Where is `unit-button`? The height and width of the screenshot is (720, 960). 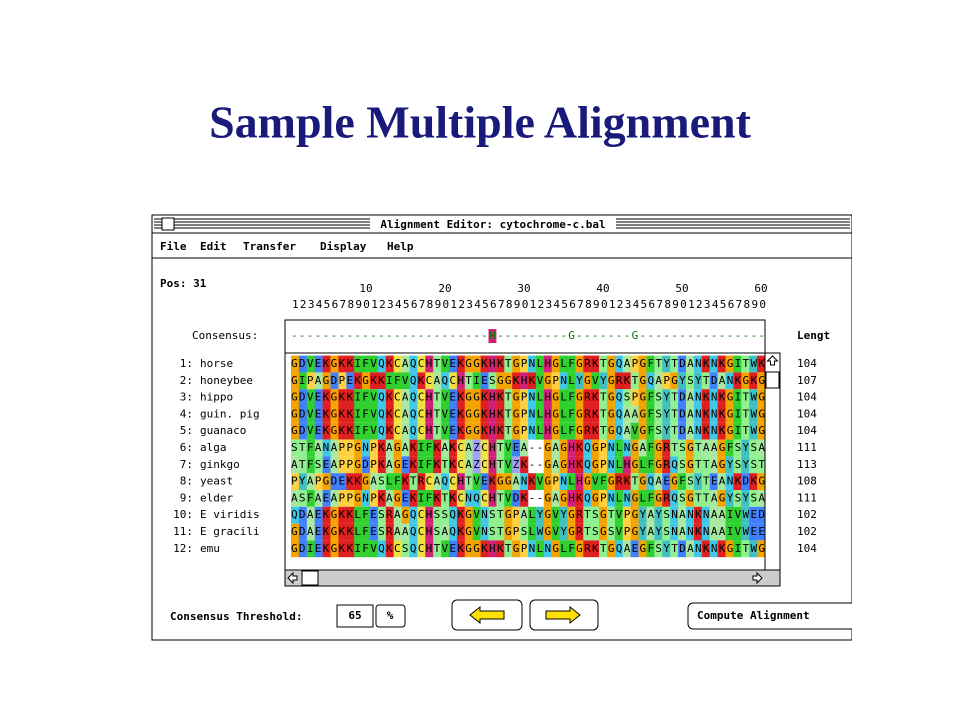 unit-button is located at coordinates (390, 616).